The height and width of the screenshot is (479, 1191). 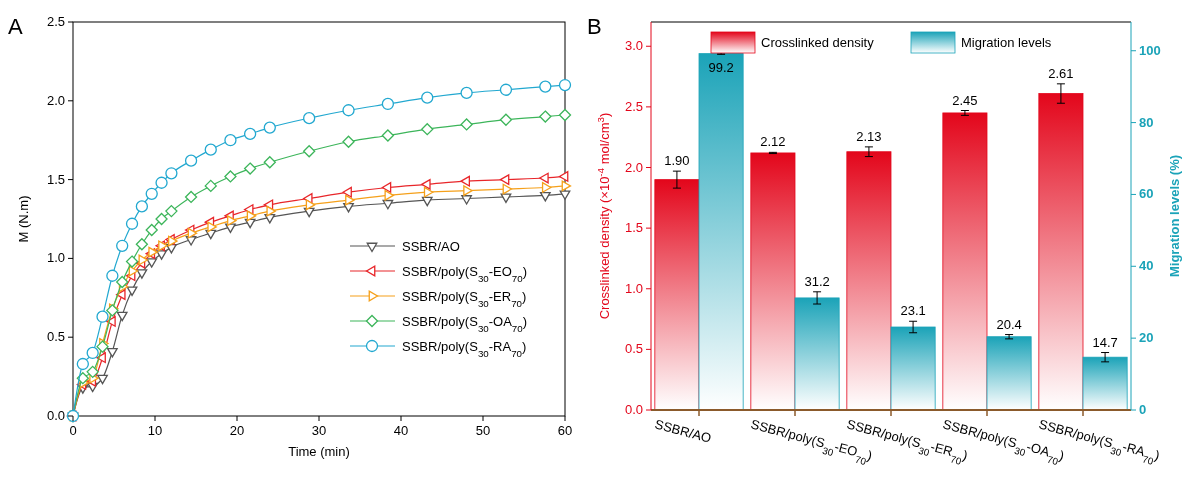 I want to click on y2-tick-label: 80, so click(x=1146, y=122).